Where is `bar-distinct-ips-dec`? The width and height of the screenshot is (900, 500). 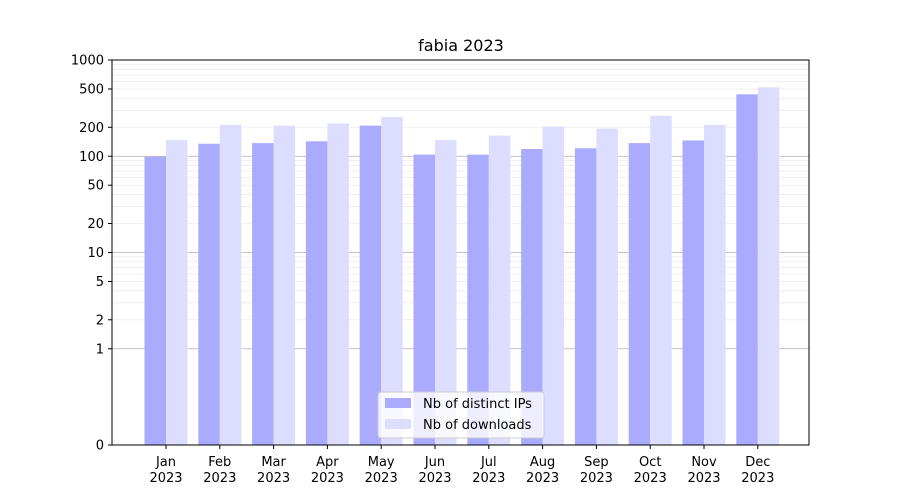
bar-distinct-ips-dec is located at coordinates (747, 269).